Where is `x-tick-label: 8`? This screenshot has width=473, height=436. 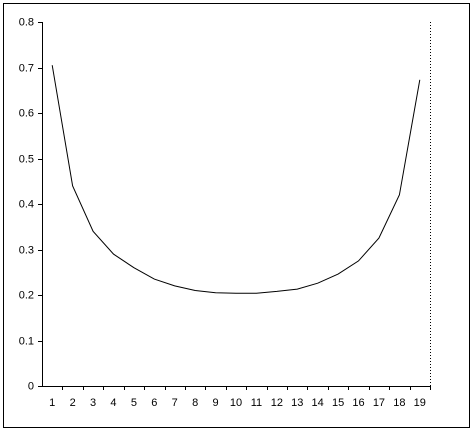
x-tick-label: 8 is located at coordinates (195, 403).